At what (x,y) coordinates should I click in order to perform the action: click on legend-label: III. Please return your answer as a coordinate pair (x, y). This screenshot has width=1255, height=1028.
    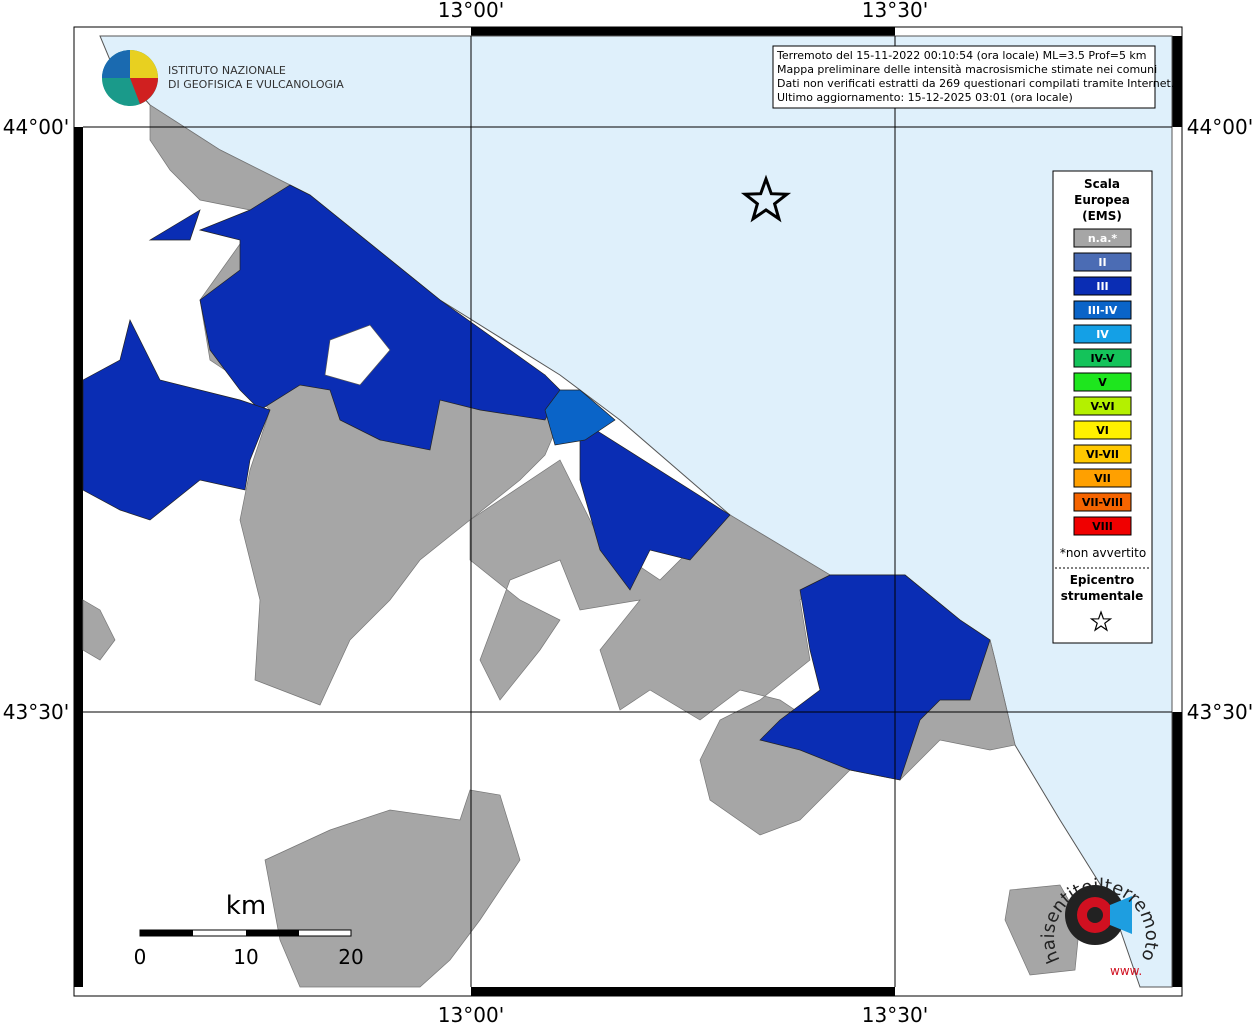
    Looking at the image, I should click on (1102, 286).